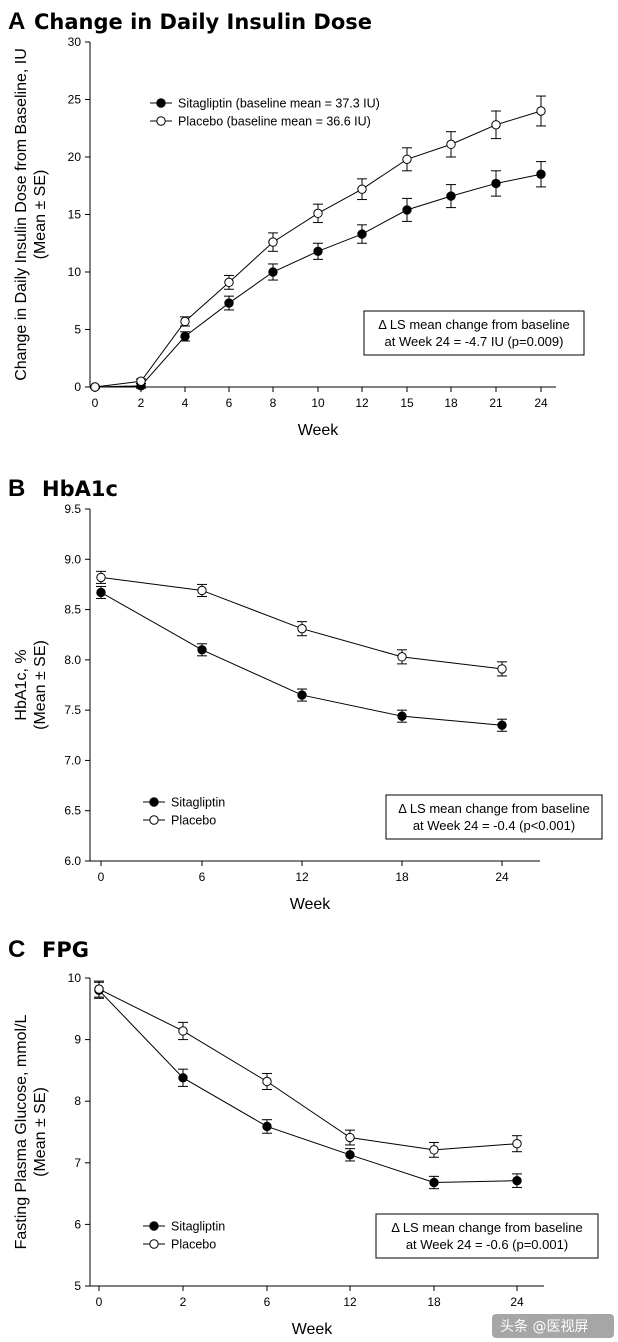 The width and height of the screenshot is (618, 1342). I want to click on panel-b-y-tick-label: 8.5, so click(72, 610).